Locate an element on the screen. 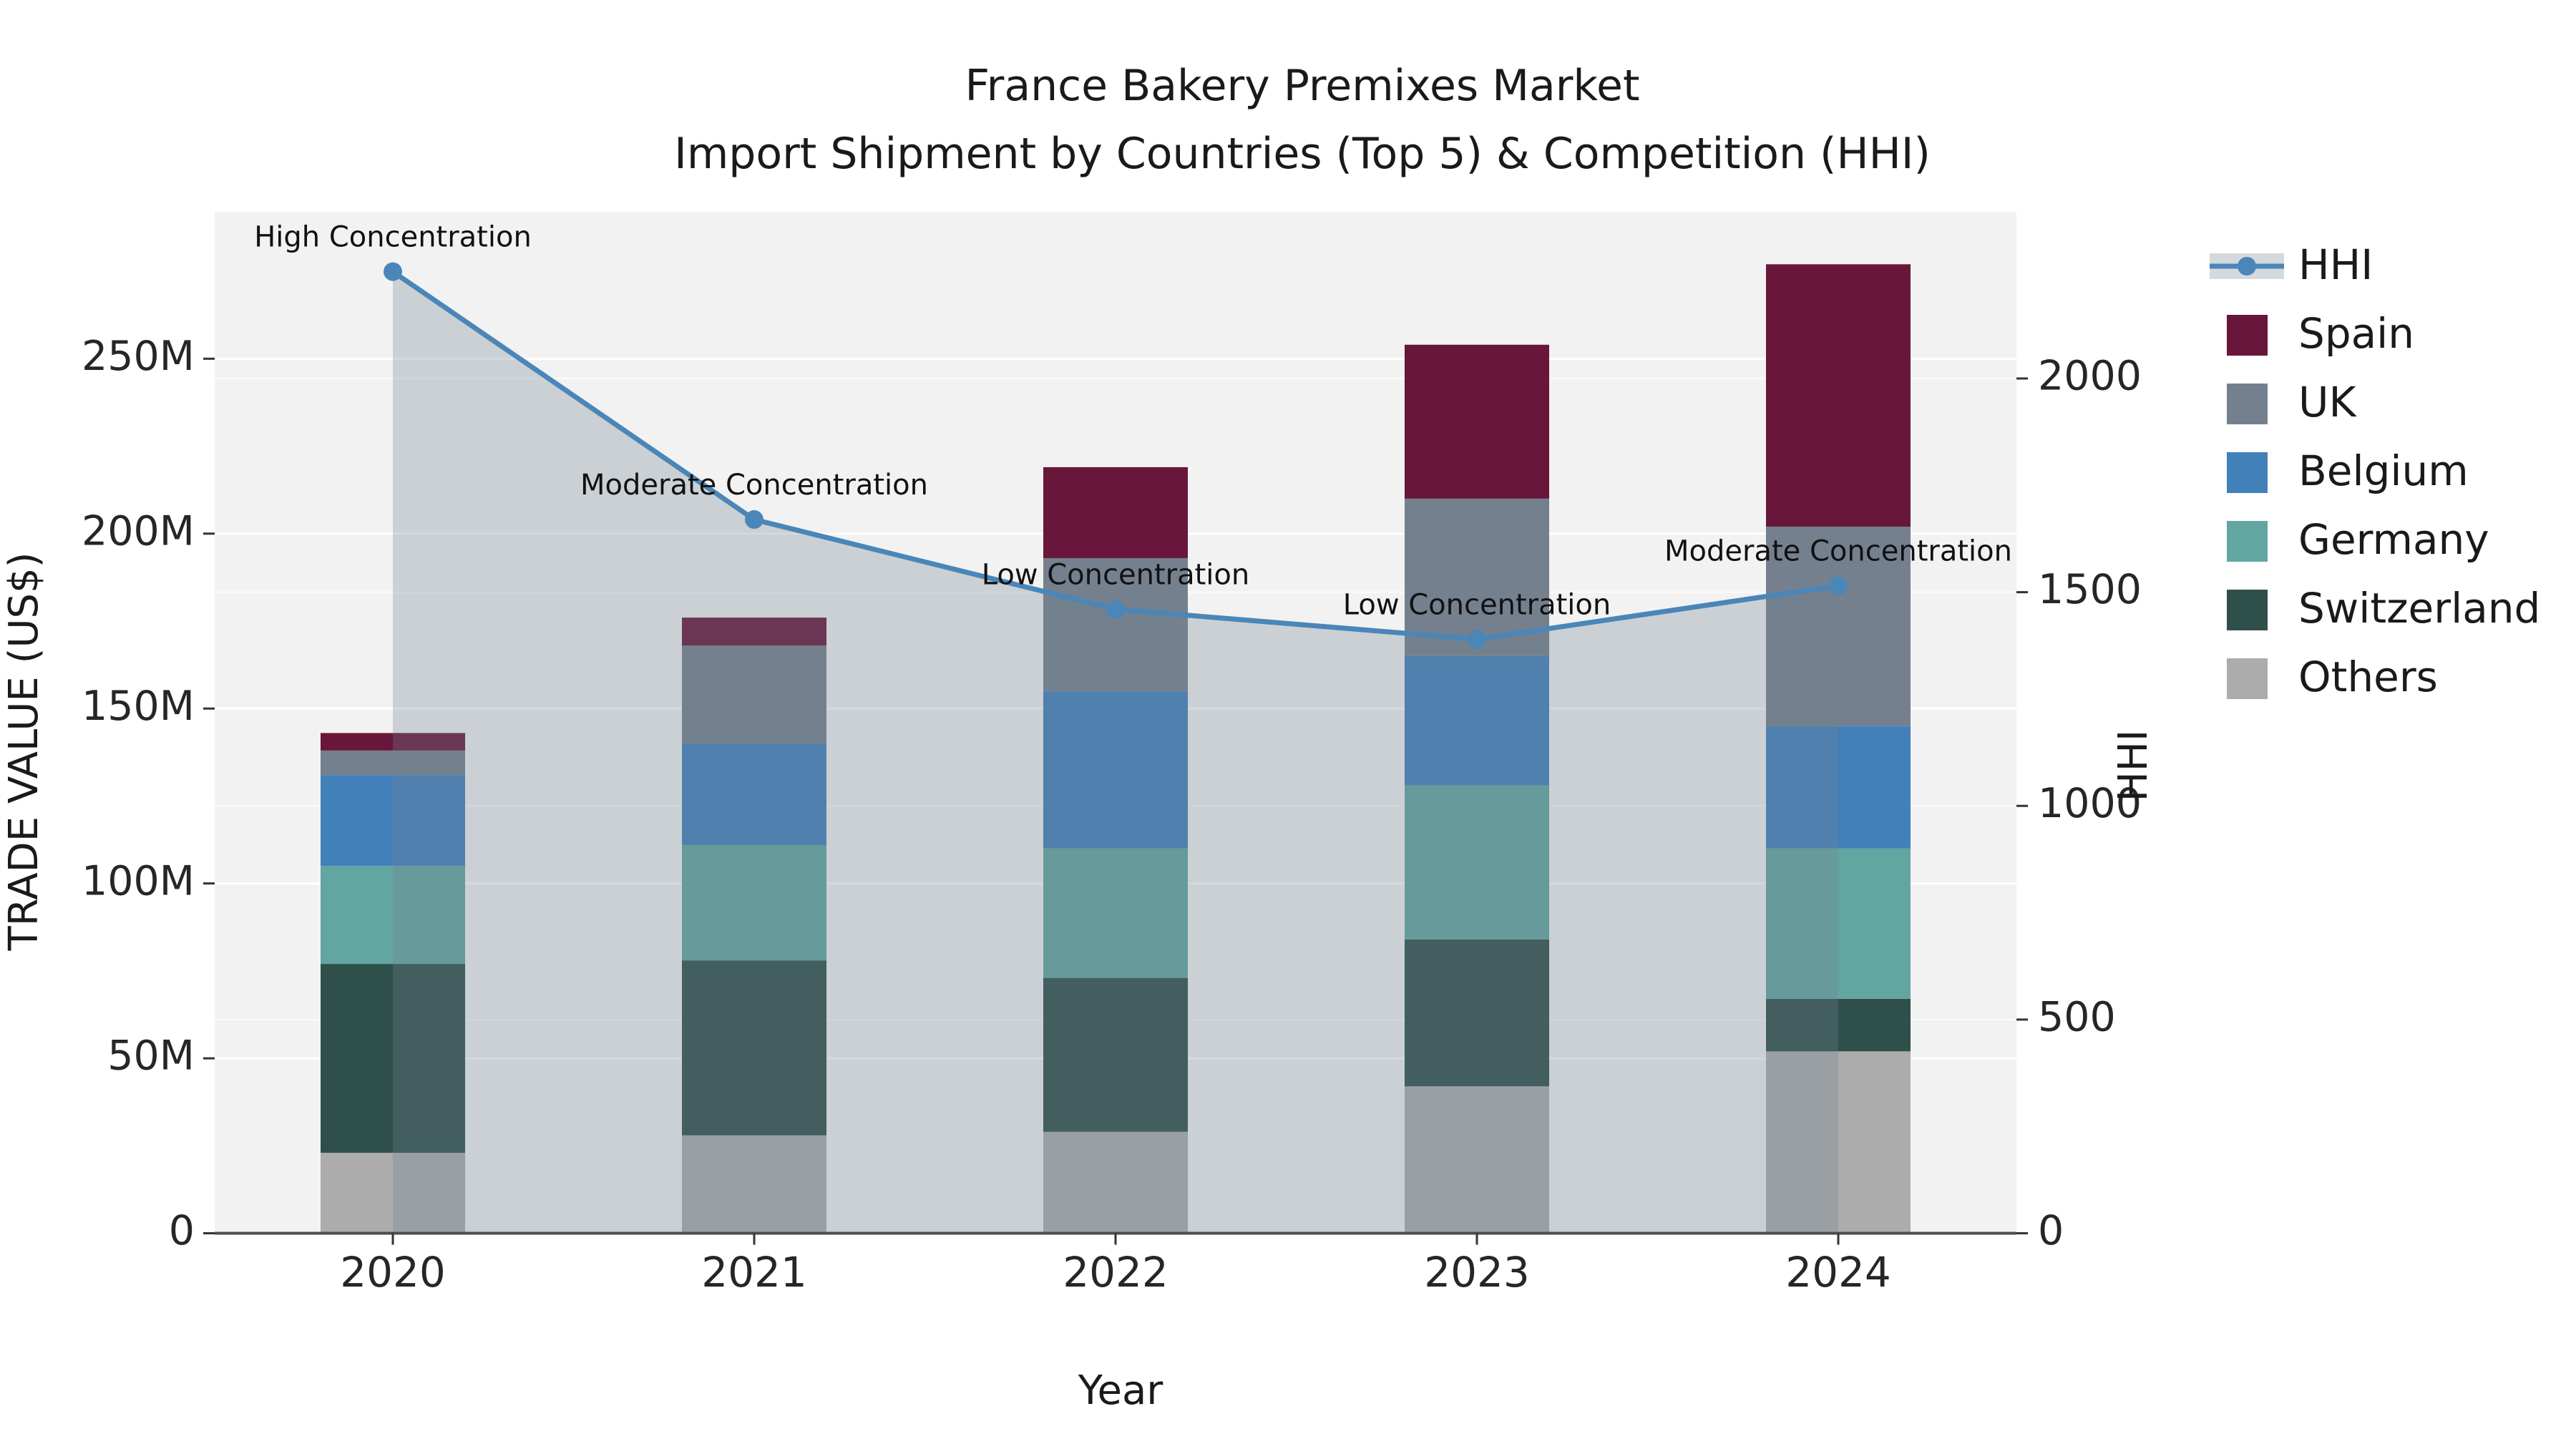  hhi-point-2024 is located at coordinates (1838, 585).